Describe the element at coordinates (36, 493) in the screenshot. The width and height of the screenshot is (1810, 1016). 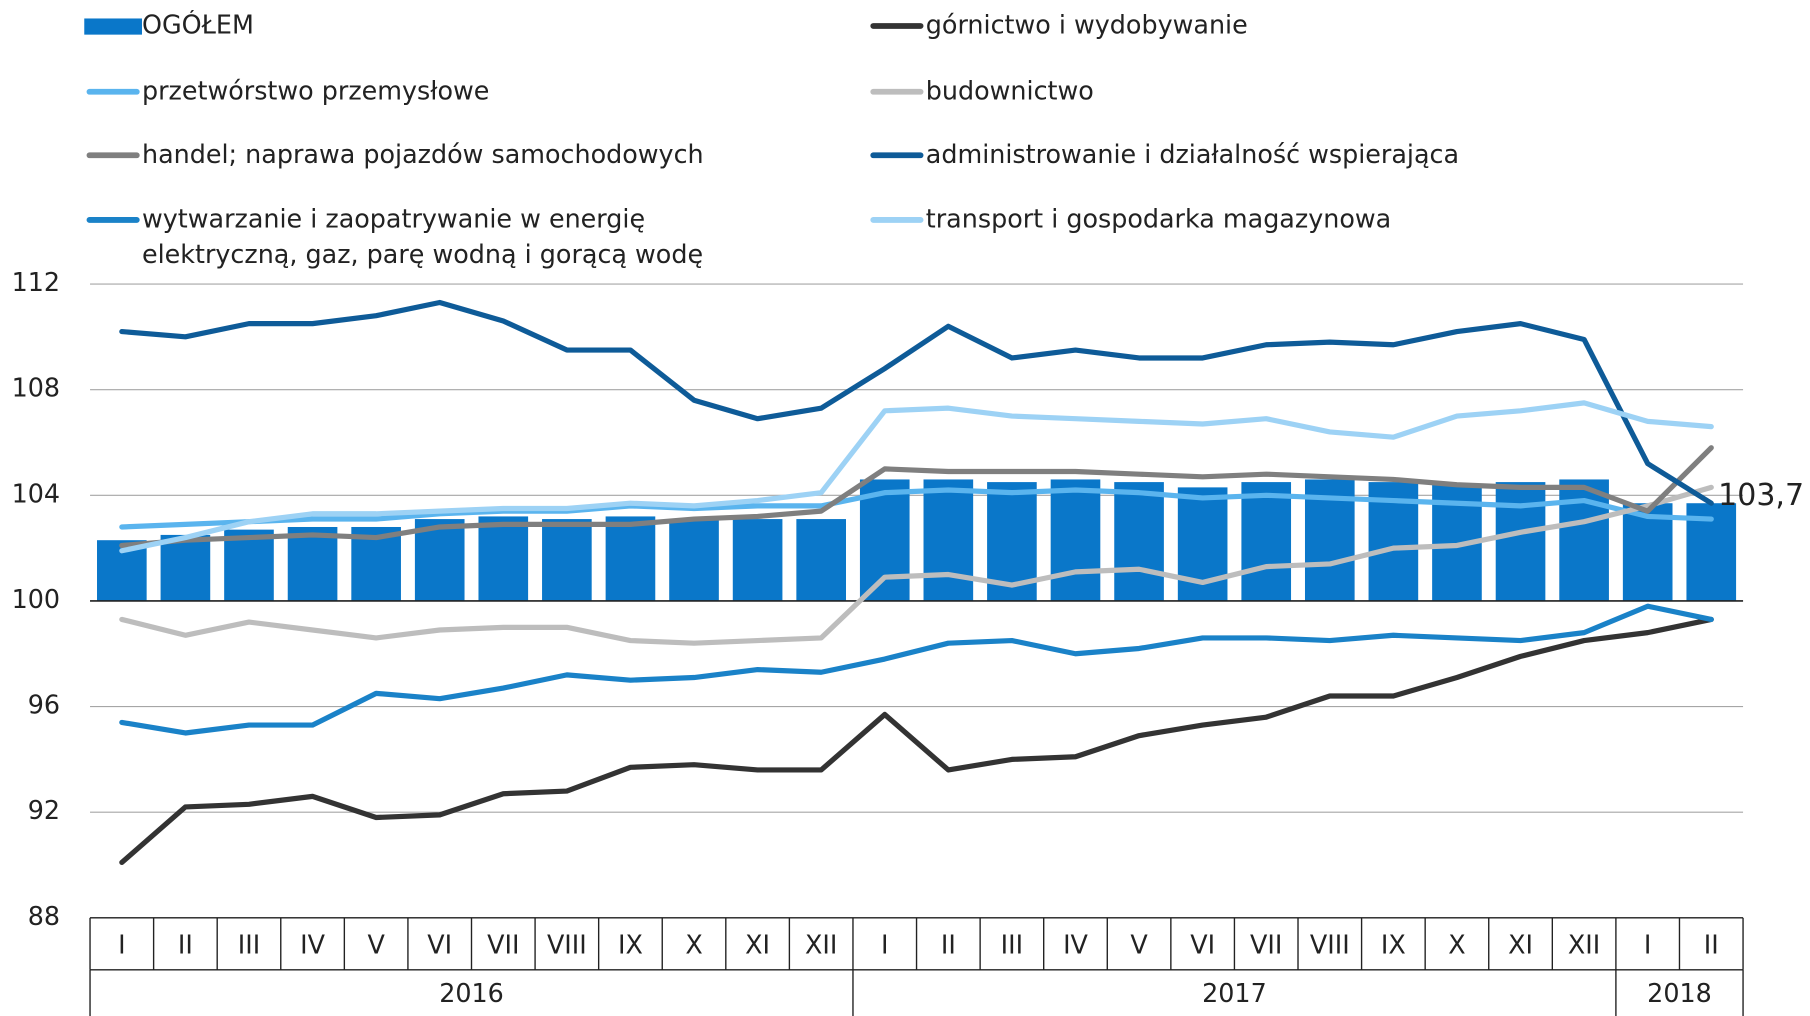
I see `y-tick-label: 104` at that location.